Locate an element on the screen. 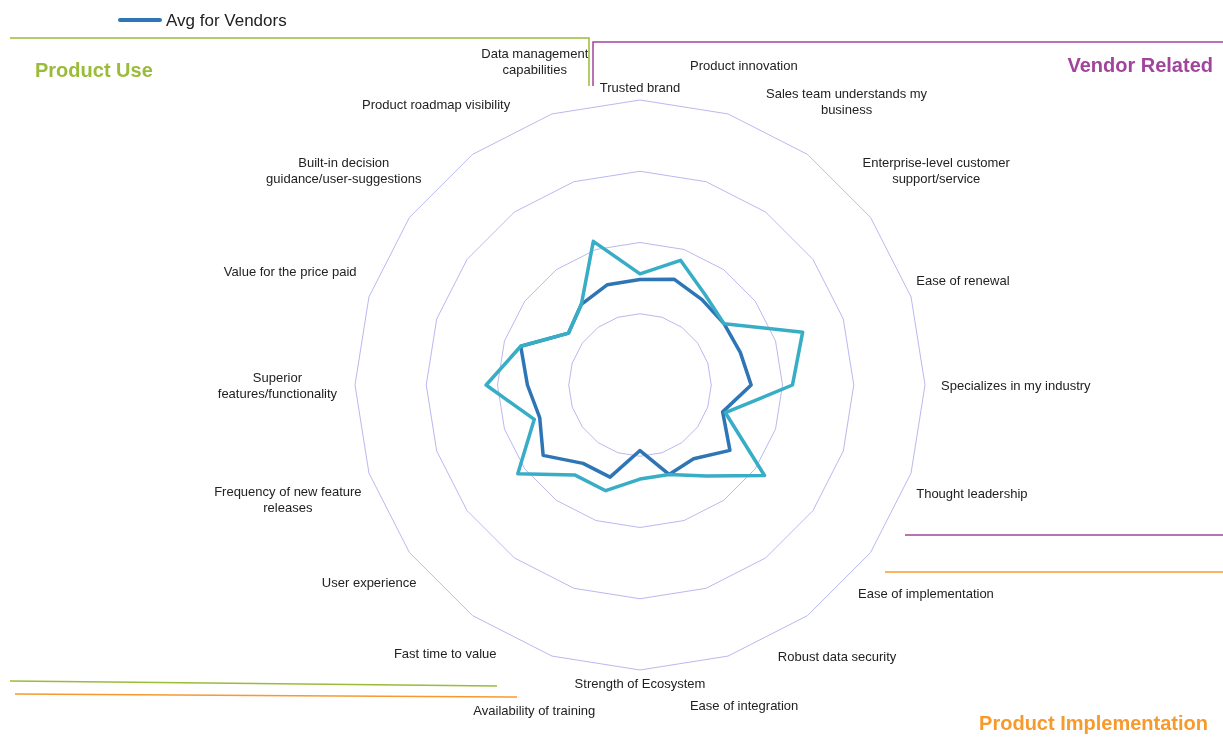 This screenshot has width=1223, height=747. text: Vendor Related is located at coordinates (1140, 65).